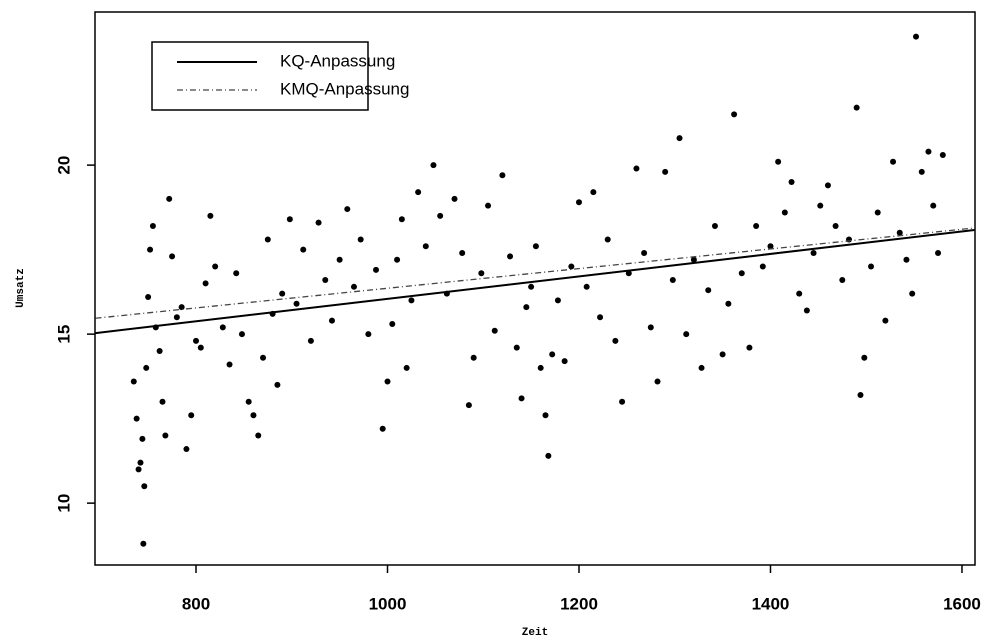 The width and height of the screenshot is (988, 642). What do you see at coordinates (21, 288) in the screenshot?
I see `y-axis-label: Umsatz` at bounding box center [21, 288].